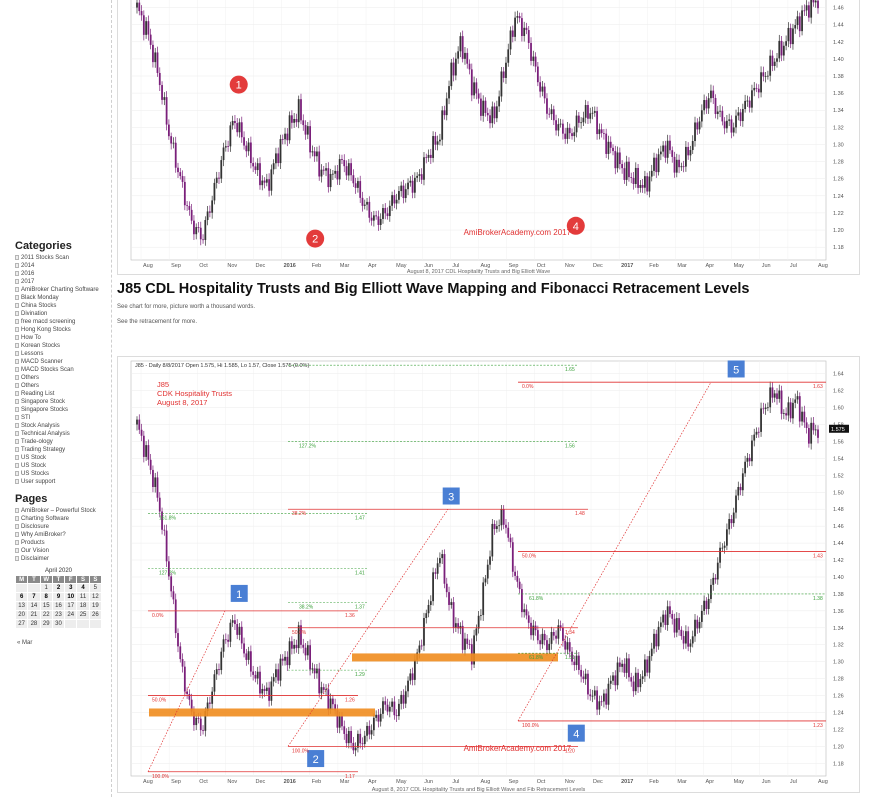 This screenshot has height=797, width=876. I want to click on fib-pct-label: 100.0%, so click(301, 751).